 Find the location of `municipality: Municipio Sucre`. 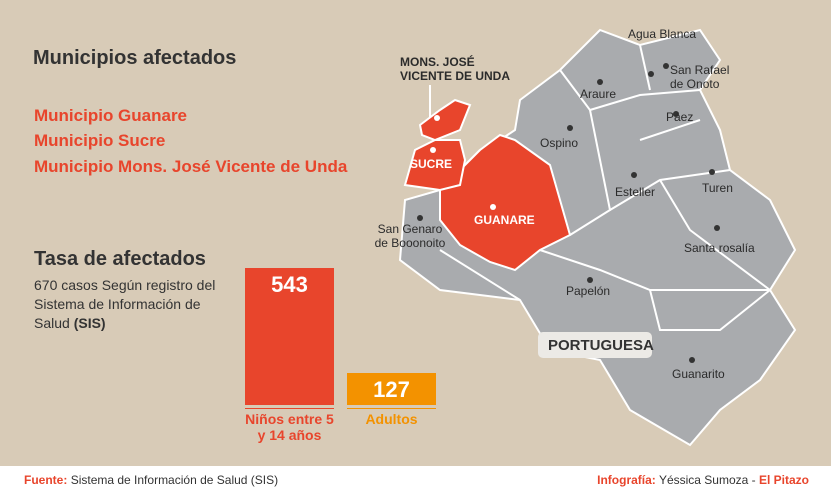

municipality: Municipio Sucre is located at coordinates (100, 140).